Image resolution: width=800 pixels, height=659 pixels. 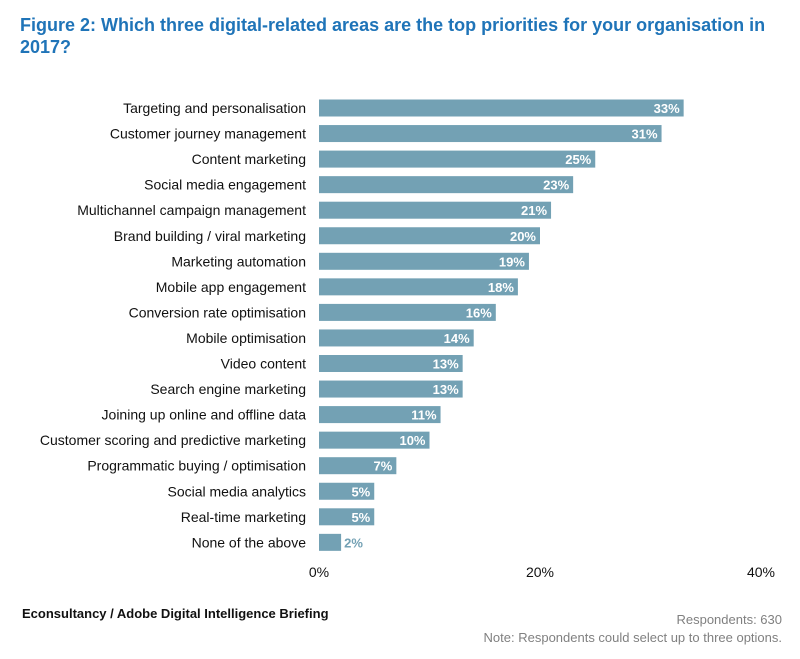 What do you see at coordinates (246, 338) in the screenshot?
I see `category-label: Mobile optimisation` at bounding box center [246, 338].